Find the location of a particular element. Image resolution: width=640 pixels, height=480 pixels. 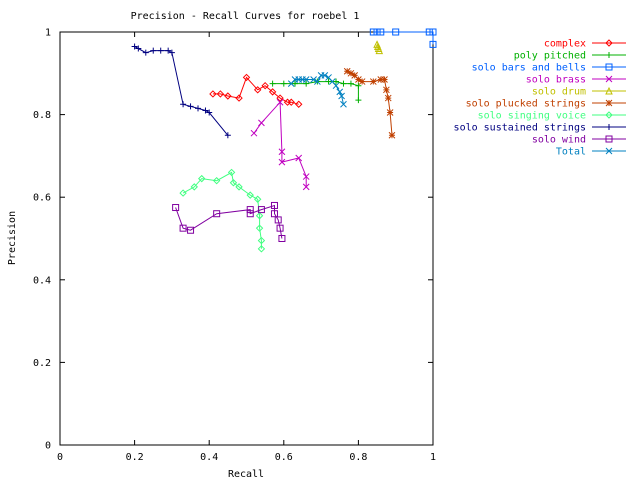

series-solo-sustained-strings is located at coordinates (181, 91).